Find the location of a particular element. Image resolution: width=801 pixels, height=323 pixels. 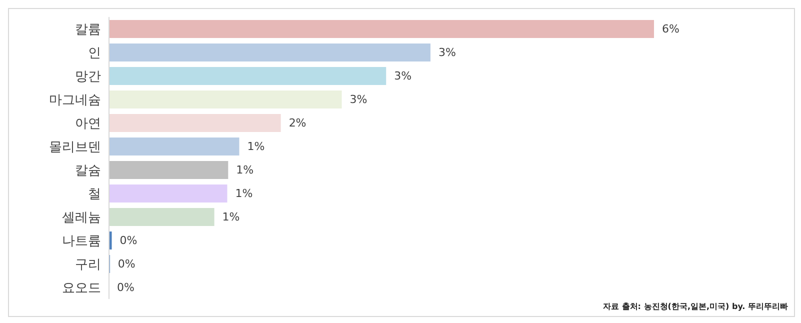

y-tick-label: 나트륨 is located at coordinates (81, 241).